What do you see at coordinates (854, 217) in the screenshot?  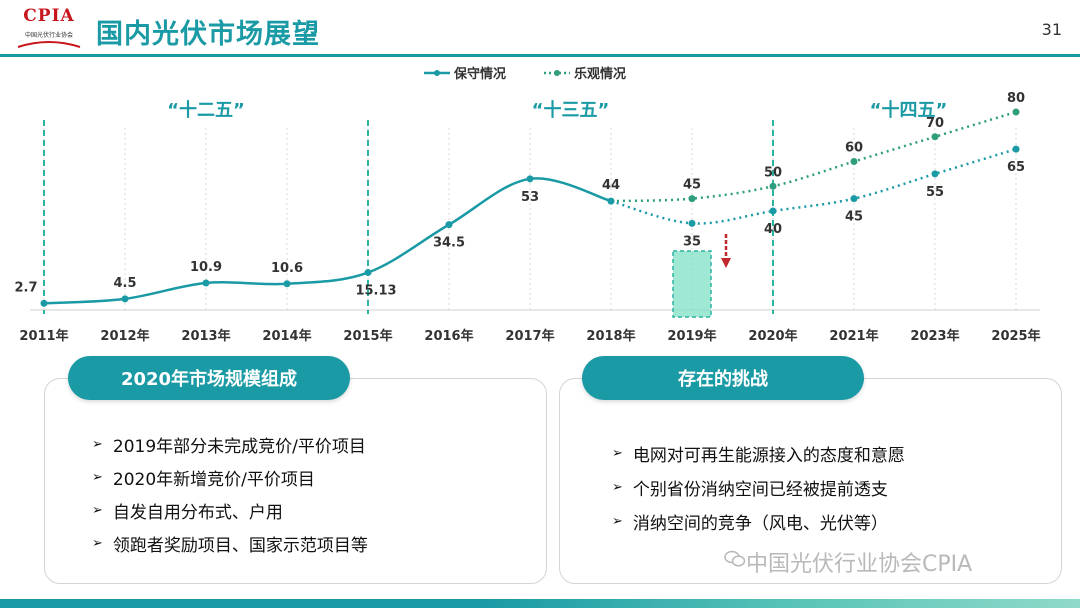 I see `data-label-conservative: 45` at bounding box center [854, 217].